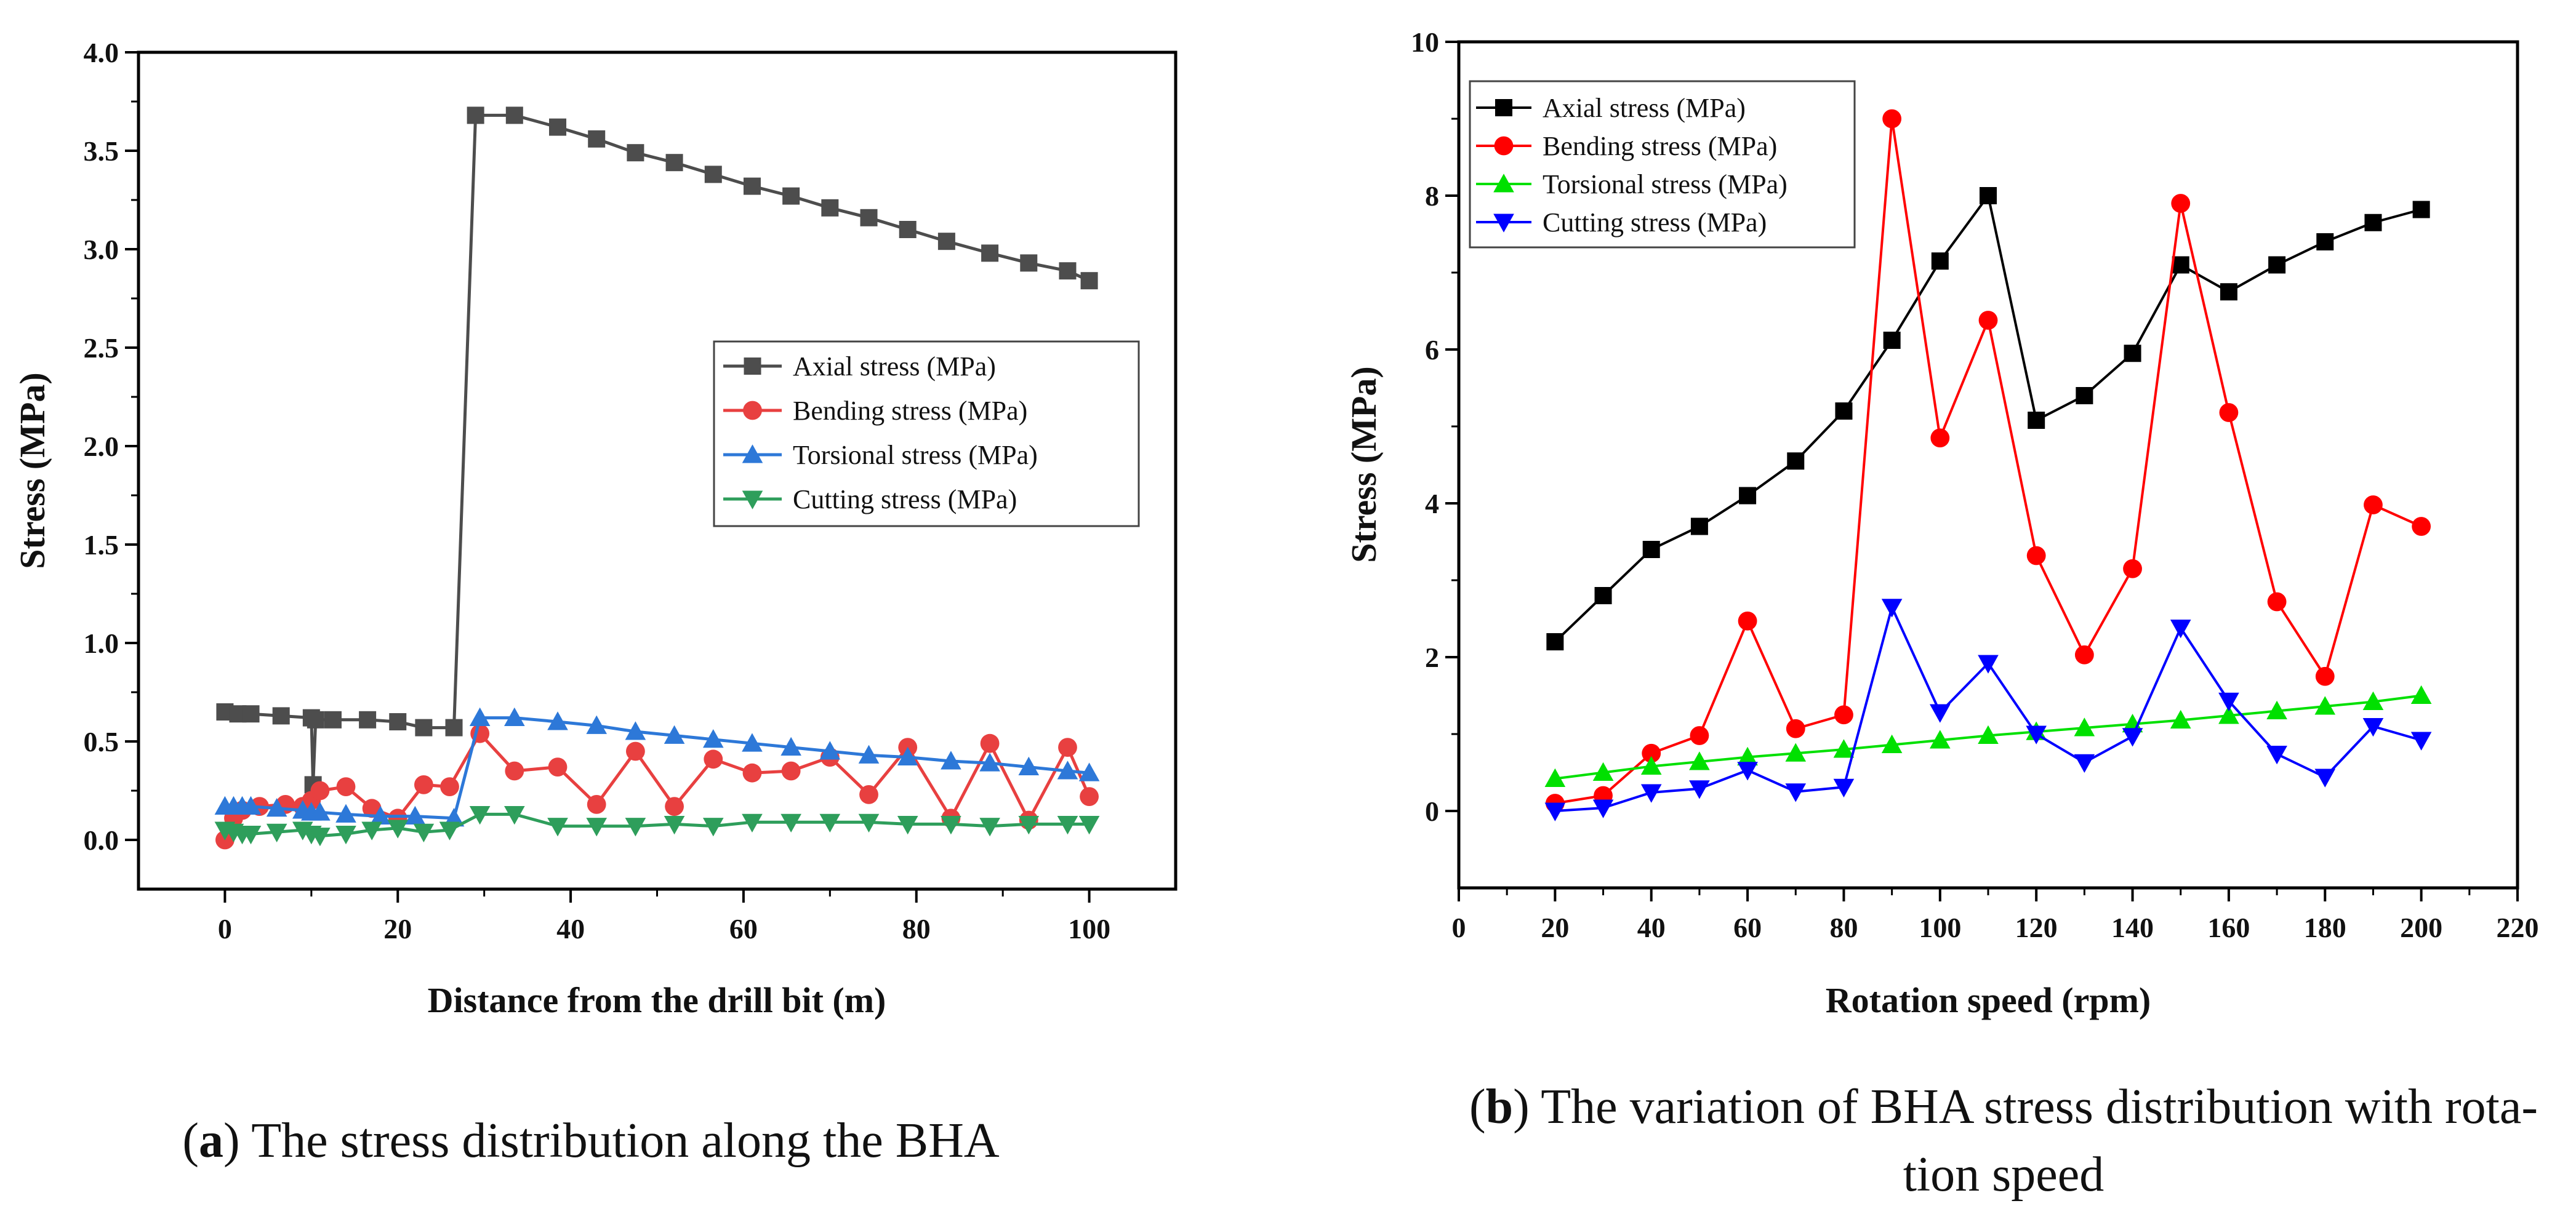 The width and height of the screenshot is (2576, 1214). What do you see at coordinates (1089, 929) in the screenshot?
I see `panel-a-x-tick-label-5: 100` at bounding box center [1089, 929].